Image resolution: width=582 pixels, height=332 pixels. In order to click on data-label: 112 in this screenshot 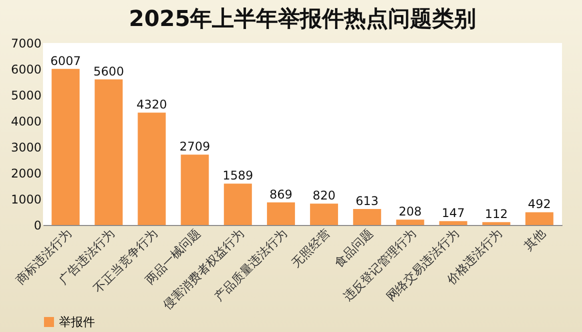, I will do `click(496, 214)`.